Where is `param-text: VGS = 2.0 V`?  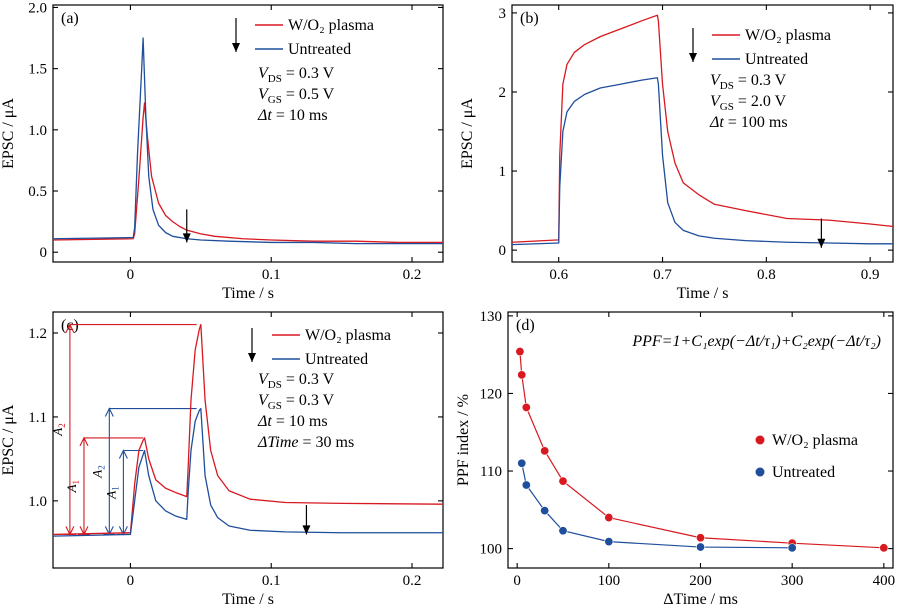 param-text: VGS = 2.0 V is located at coordinates (748, 103).